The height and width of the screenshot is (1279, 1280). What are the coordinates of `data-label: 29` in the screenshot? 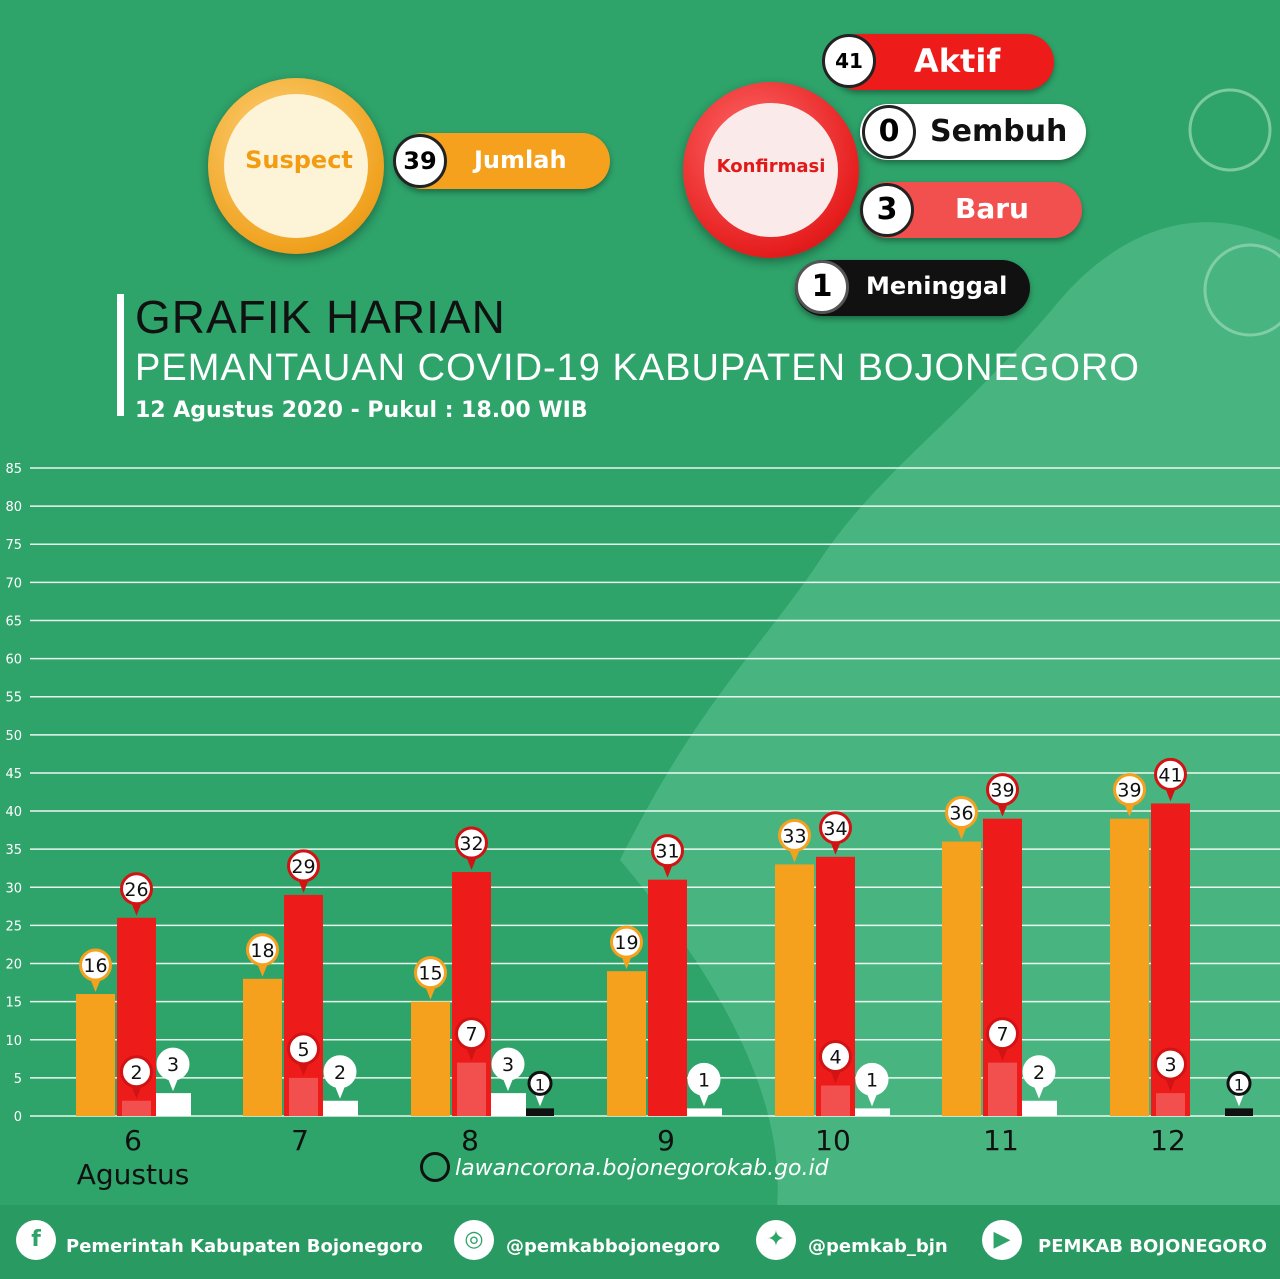 It's located at (303, 867).